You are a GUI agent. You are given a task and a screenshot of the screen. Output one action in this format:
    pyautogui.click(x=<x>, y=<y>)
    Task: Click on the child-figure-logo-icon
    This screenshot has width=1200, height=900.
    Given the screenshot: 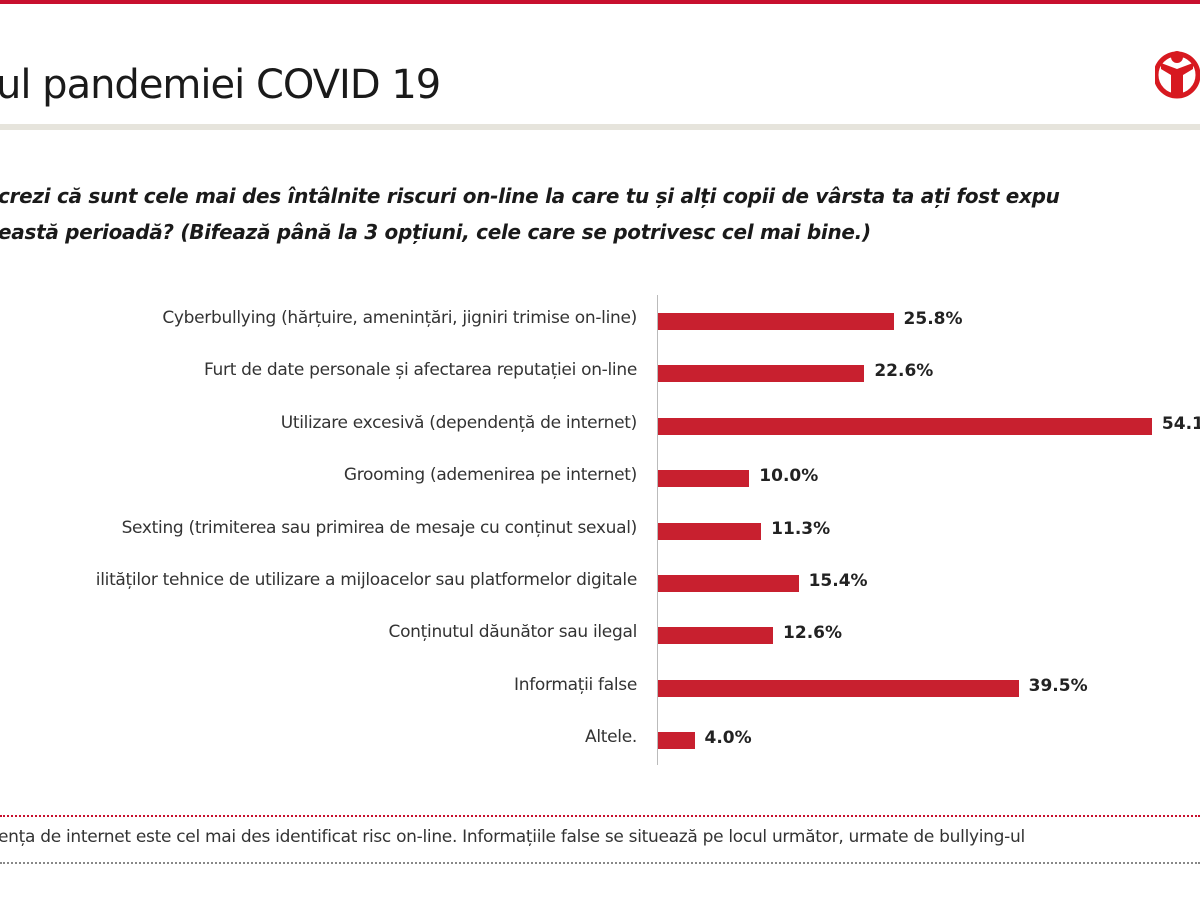 What is the action you would take?
    pyautogui.click(x=1176, y=77)
    